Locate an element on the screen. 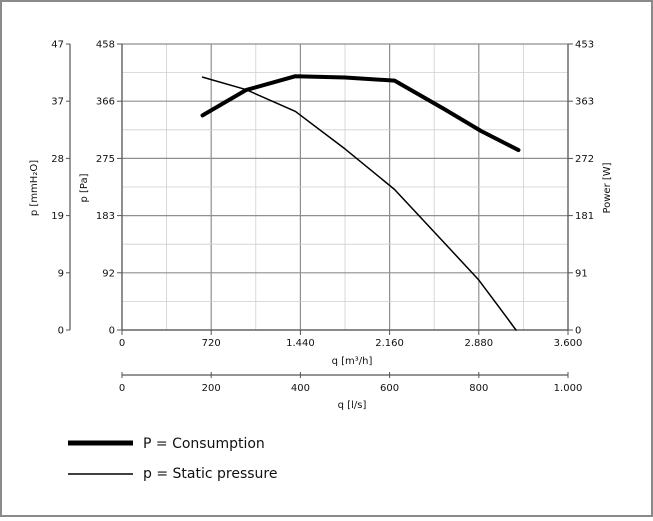  y-left-tick-label: 275 is located at coordinates (105, 159).